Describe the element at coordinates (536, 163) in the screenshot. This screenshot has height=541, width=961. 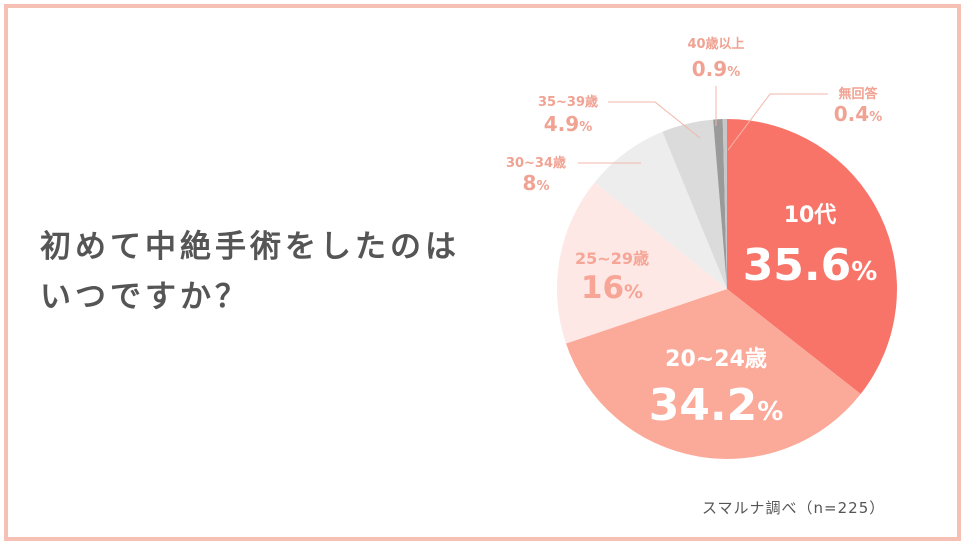
I see `slice-category-label: 30~34歳` at that location.